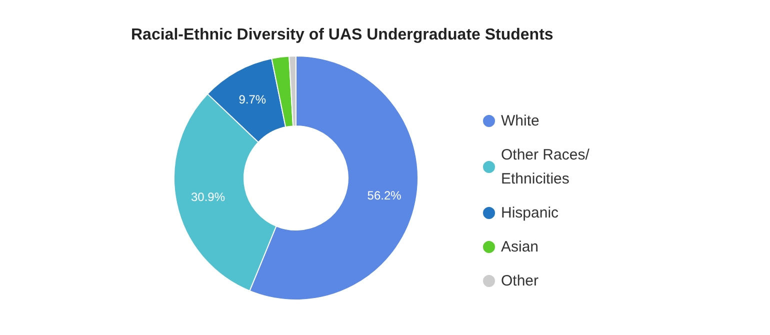 The width and height of the screenshot is (770, 335). What do you see at coordinates (520, 121) in the screenshot?
I see `legend-label: White` at bounding box center [520, 121].